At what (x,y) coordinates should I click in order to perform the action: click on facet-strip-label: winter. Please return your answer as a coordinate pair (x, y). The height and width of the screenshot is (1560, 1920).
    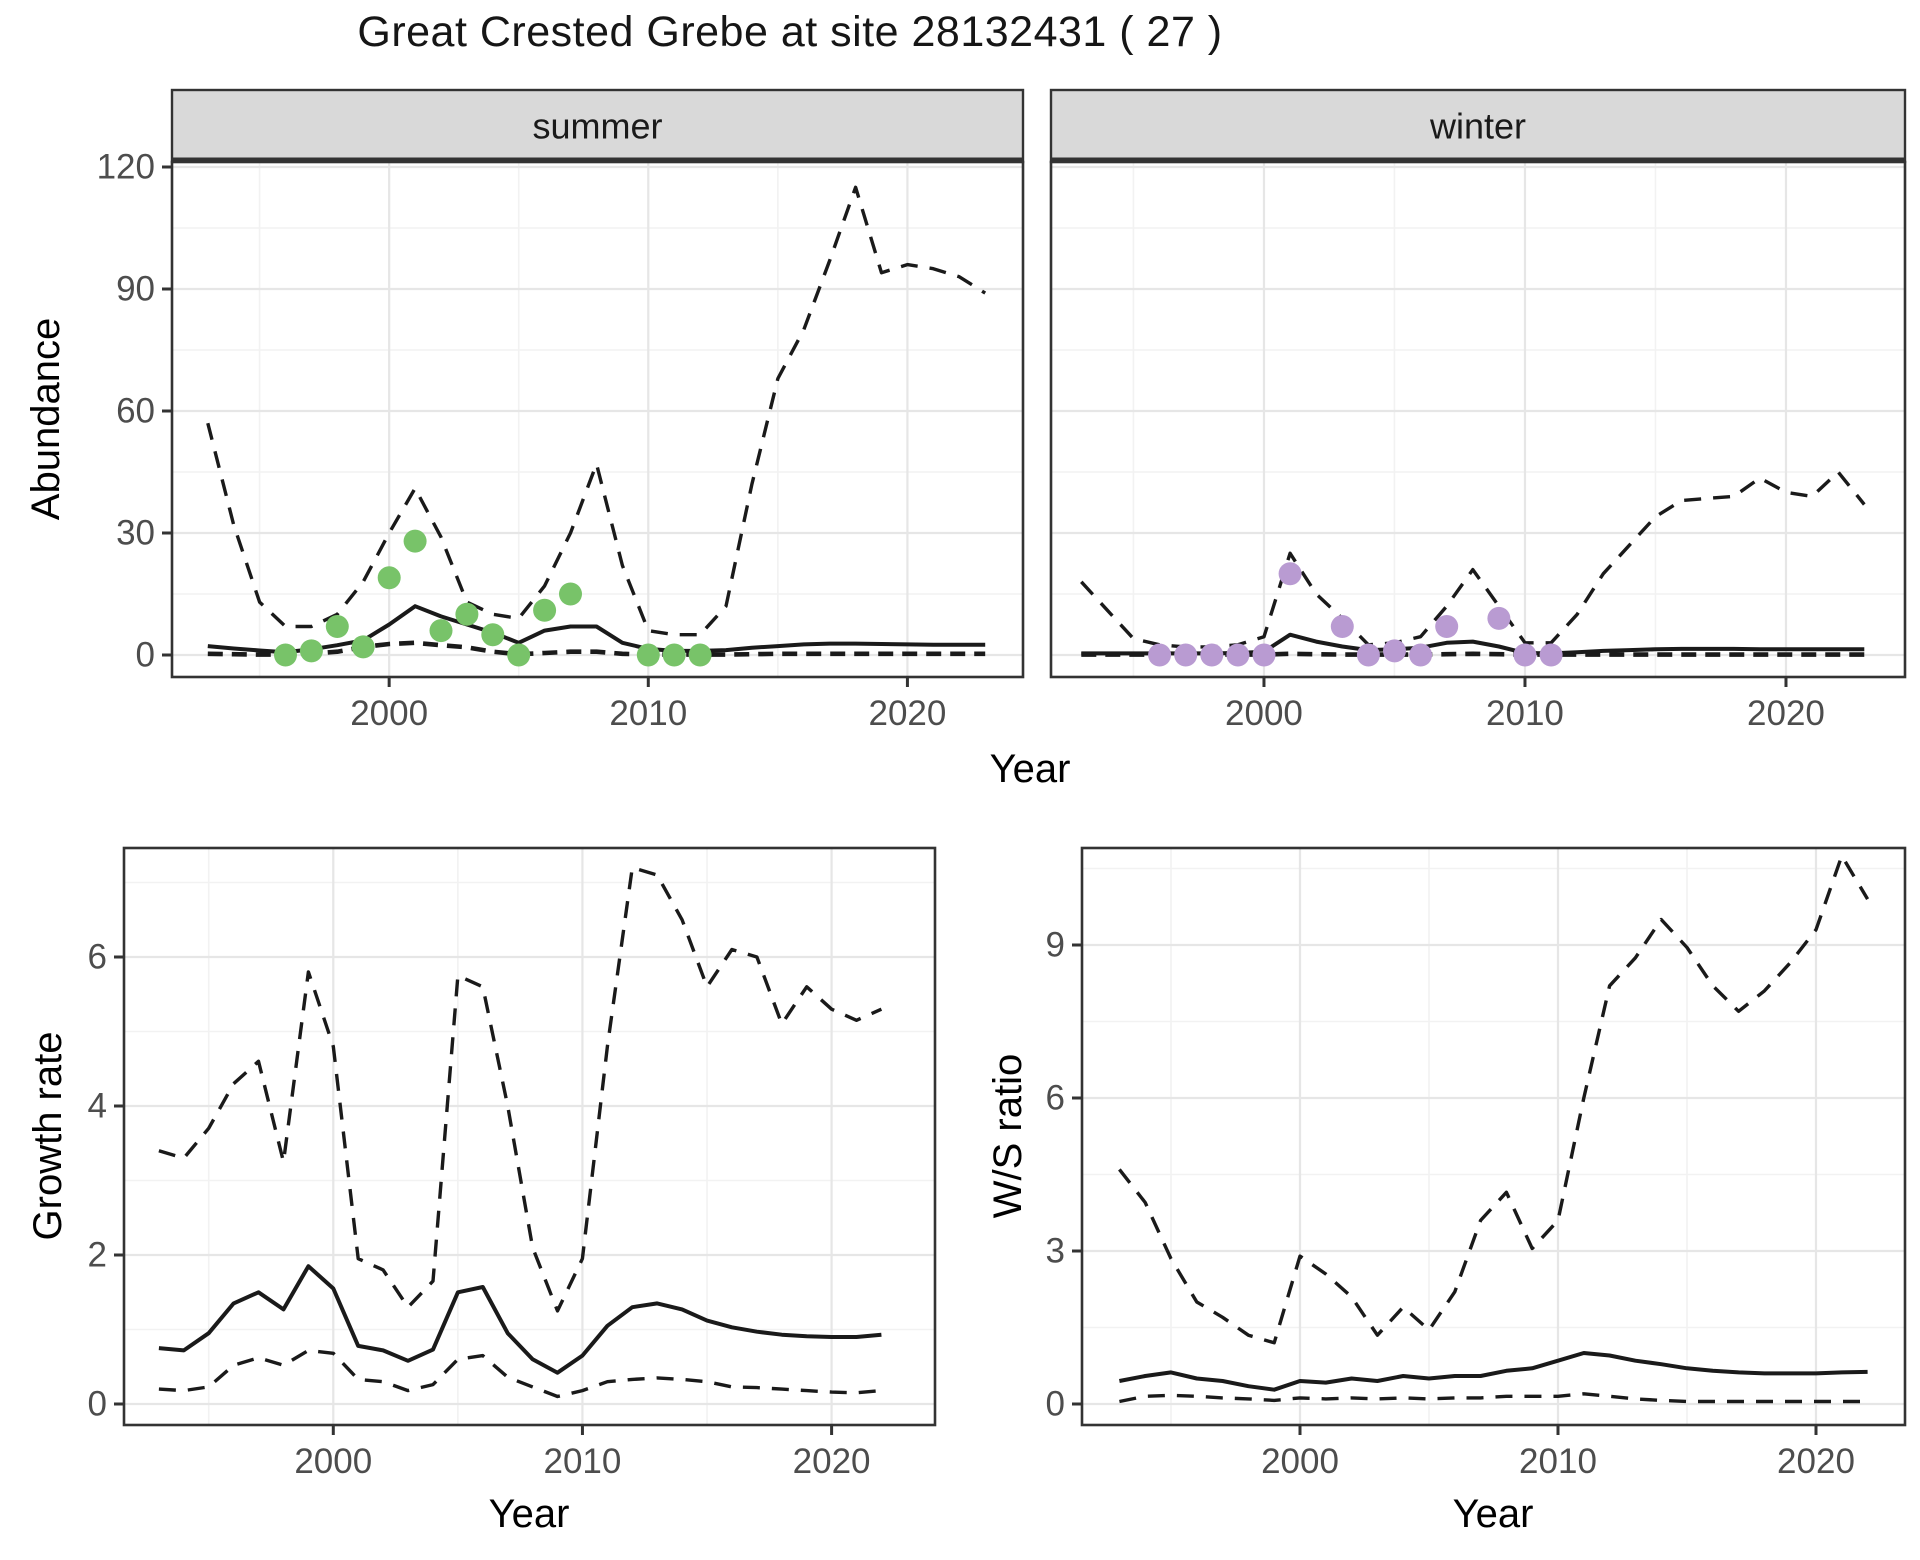
    Looking at the image, I should click on (1477, 126).